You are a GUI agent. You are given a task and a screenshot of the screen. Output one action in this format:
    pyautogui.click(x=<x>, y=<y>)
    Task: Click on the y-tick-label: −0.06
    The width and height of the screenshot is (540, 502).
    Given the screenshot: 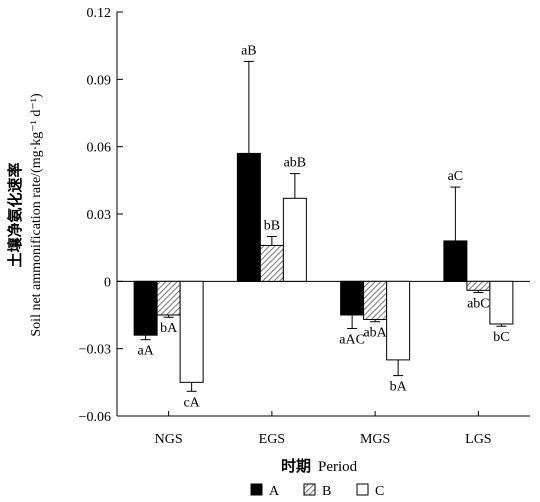 What is the action you would take?
    pyautogui.click(x=95, y=417)
    